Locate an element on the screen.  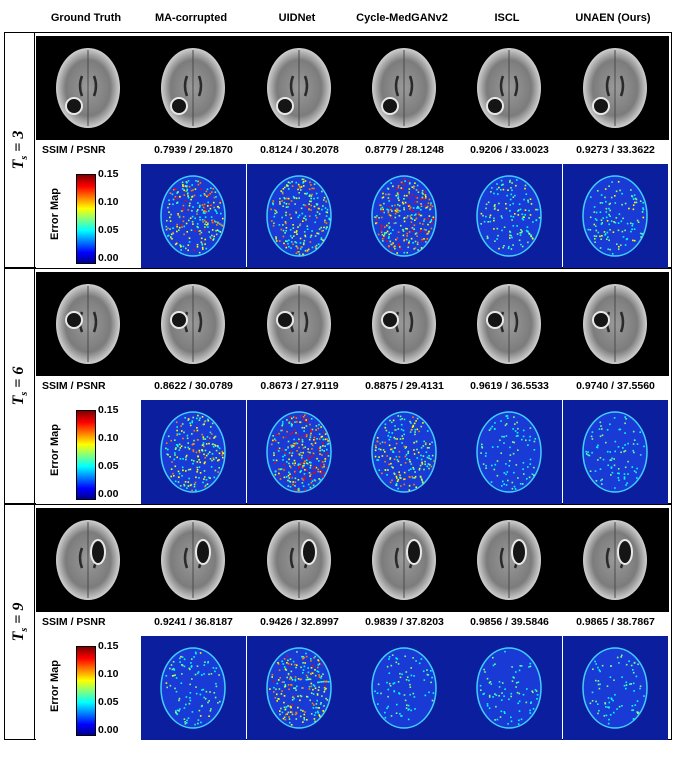
metric-value: 0.9865 / 38.7867 is located at coordinates (615, 622).